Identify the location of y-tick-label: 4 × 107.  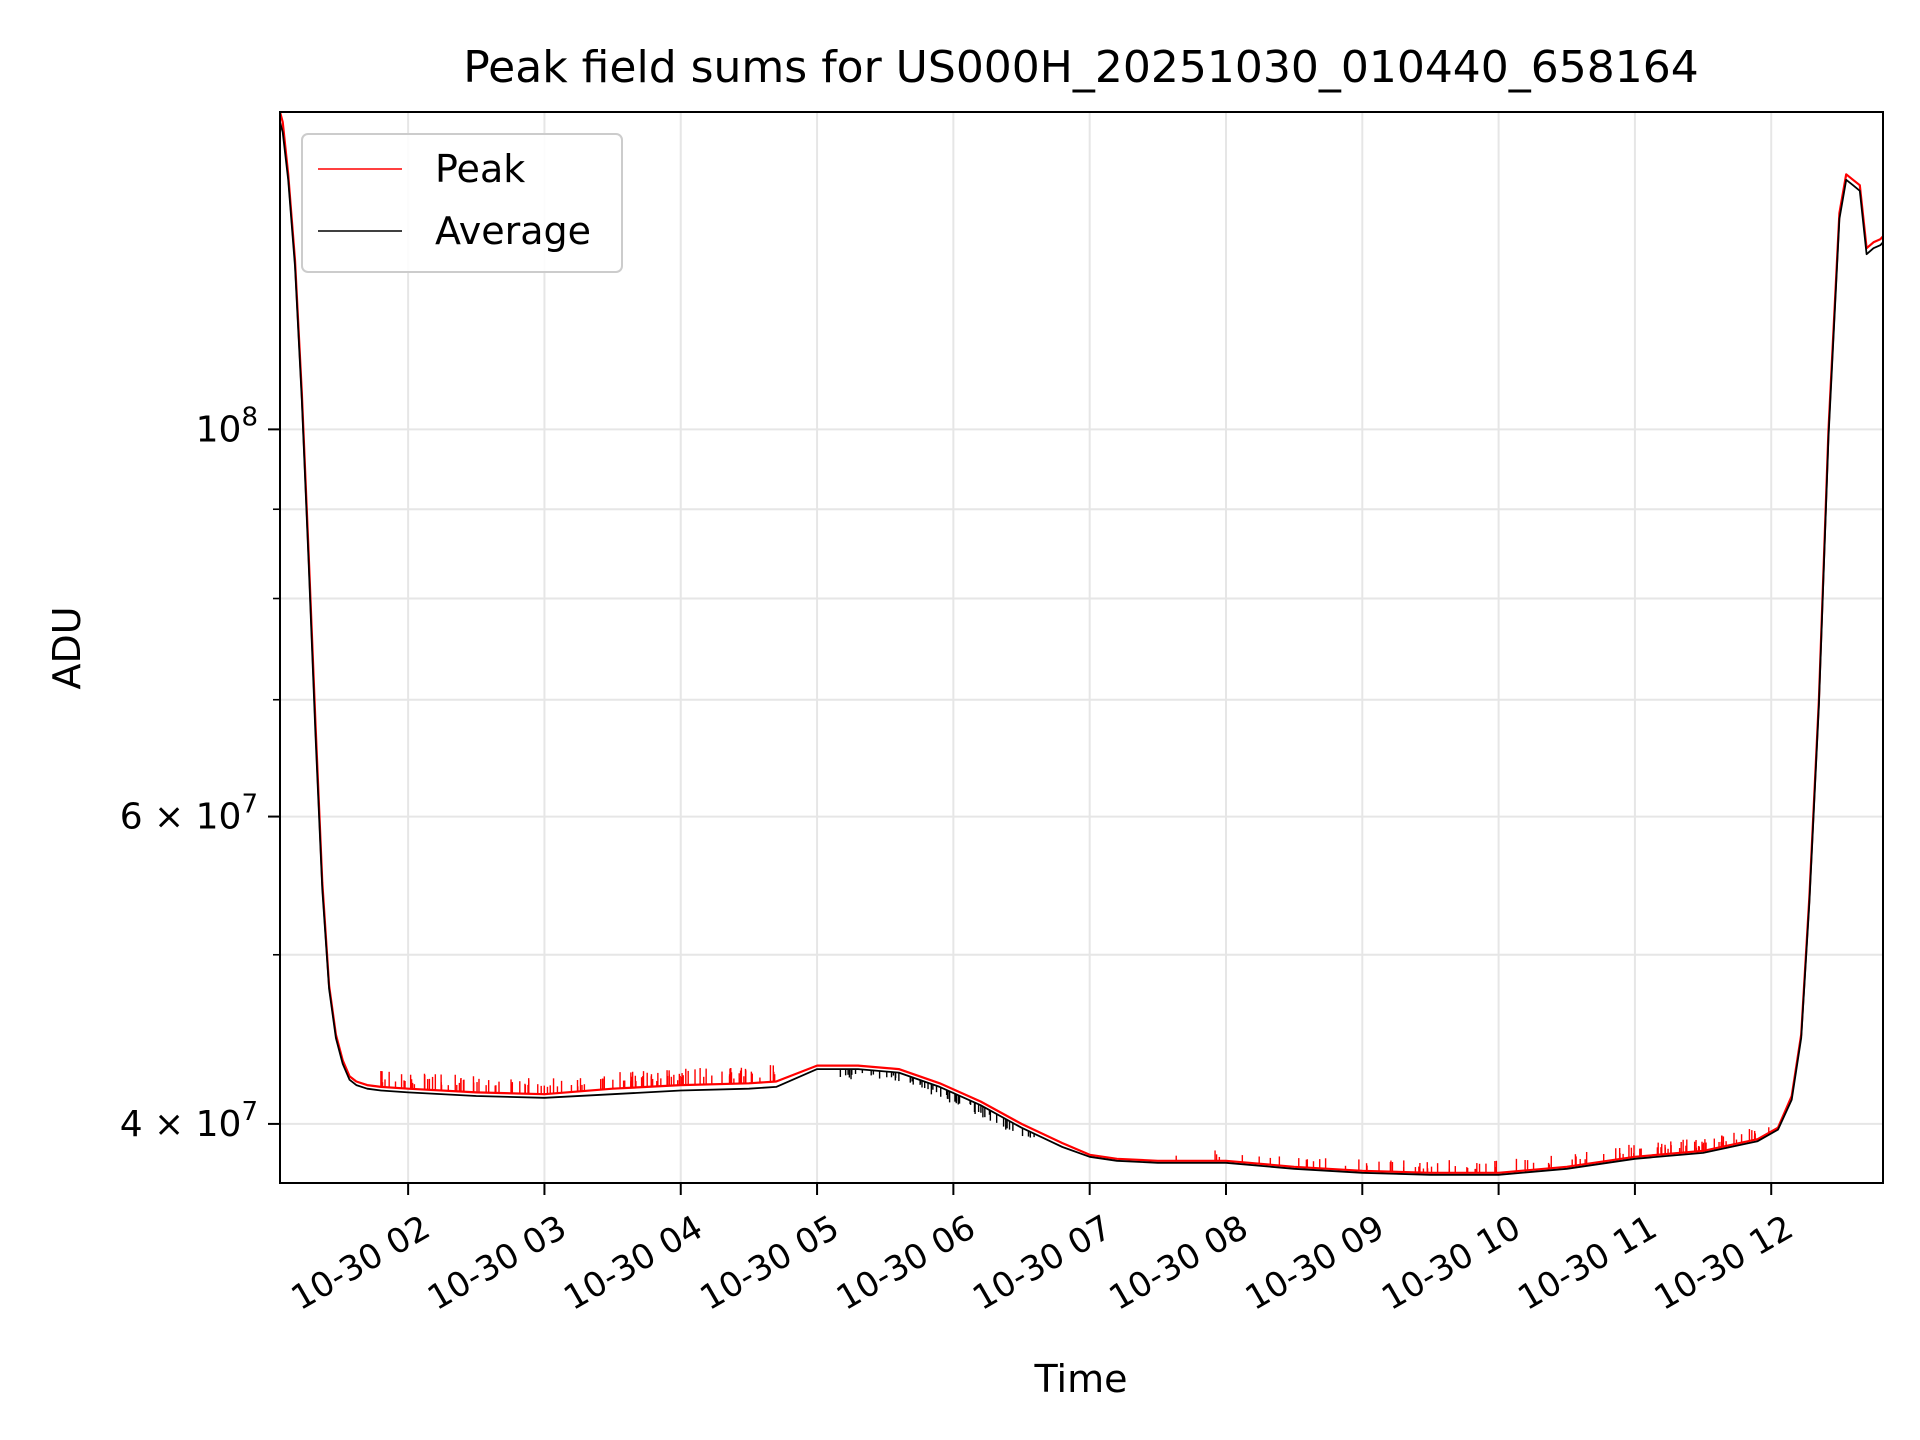
(189, 1121).